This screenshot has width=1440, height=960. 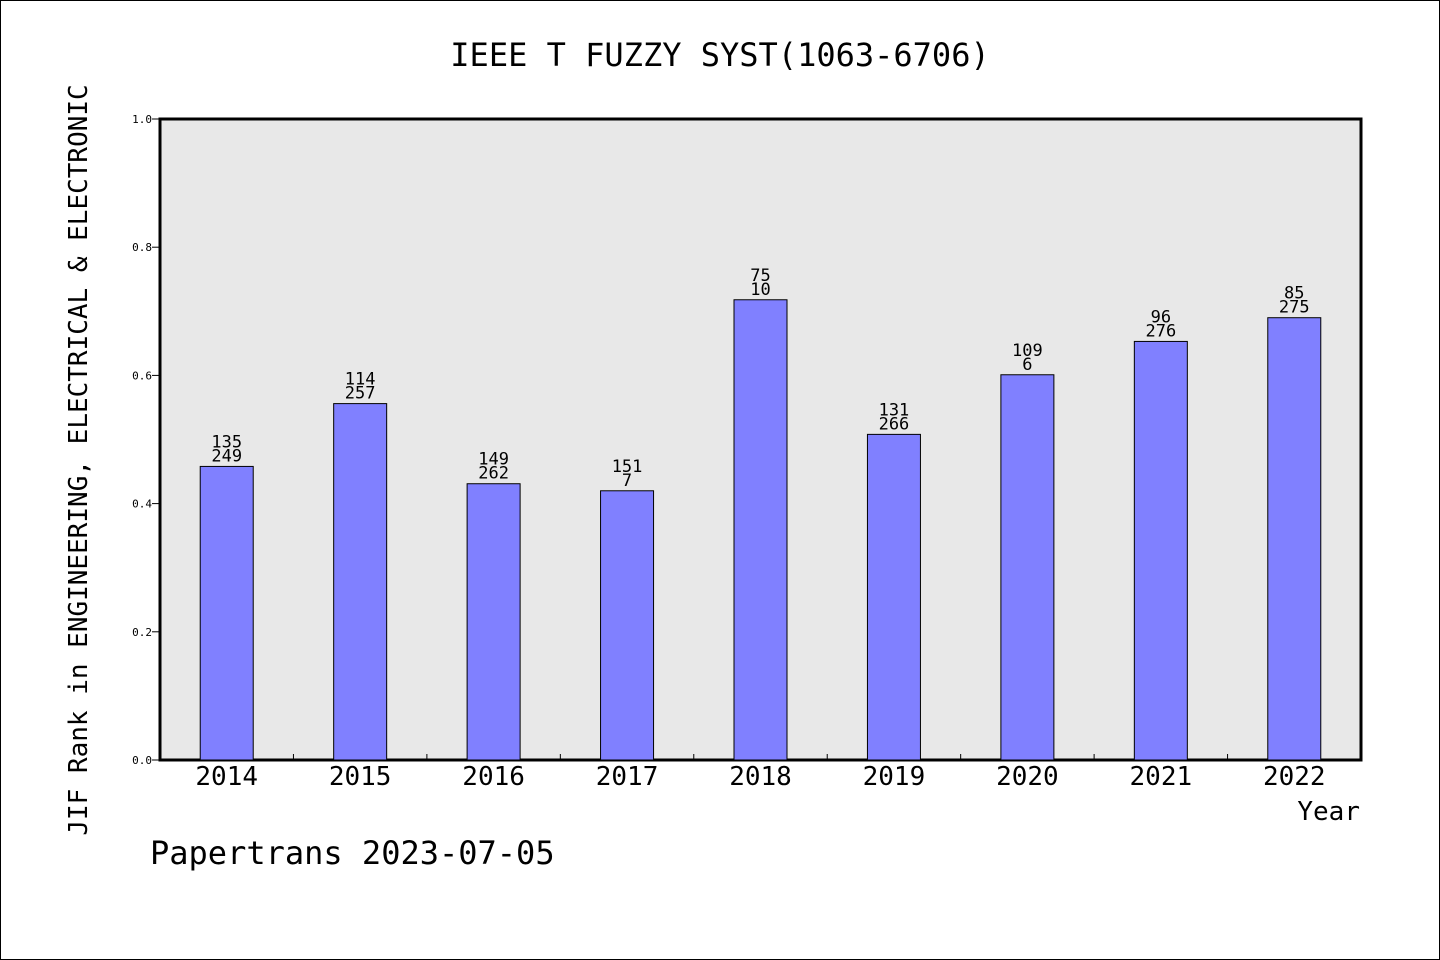 What do you see at coordinates (226, 456) in the screenshot?
I see `bar-label-bottom: 249` at bounding box center [226, 456].